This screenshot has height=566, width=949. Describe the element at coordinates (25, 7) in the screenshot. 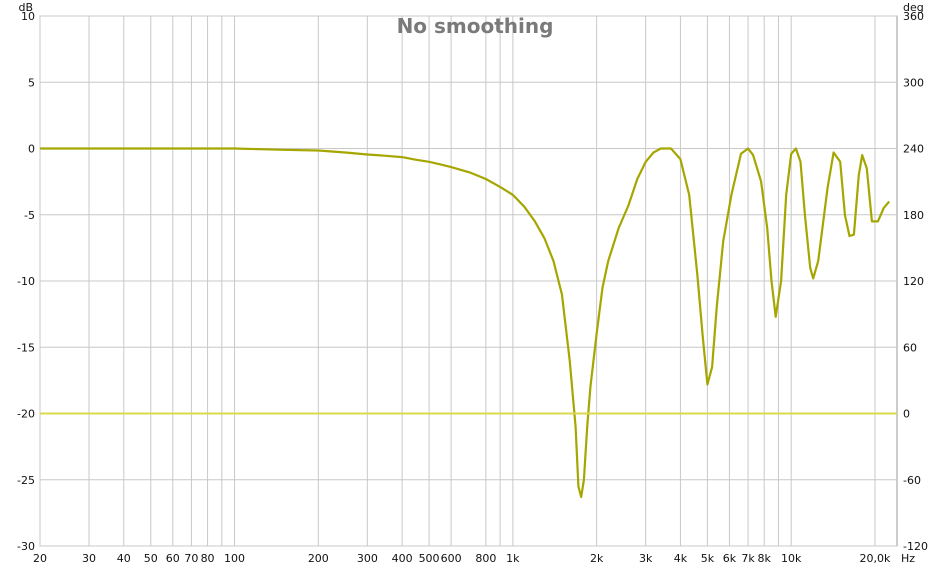

I see `y-axis-unit: dB` at that location.